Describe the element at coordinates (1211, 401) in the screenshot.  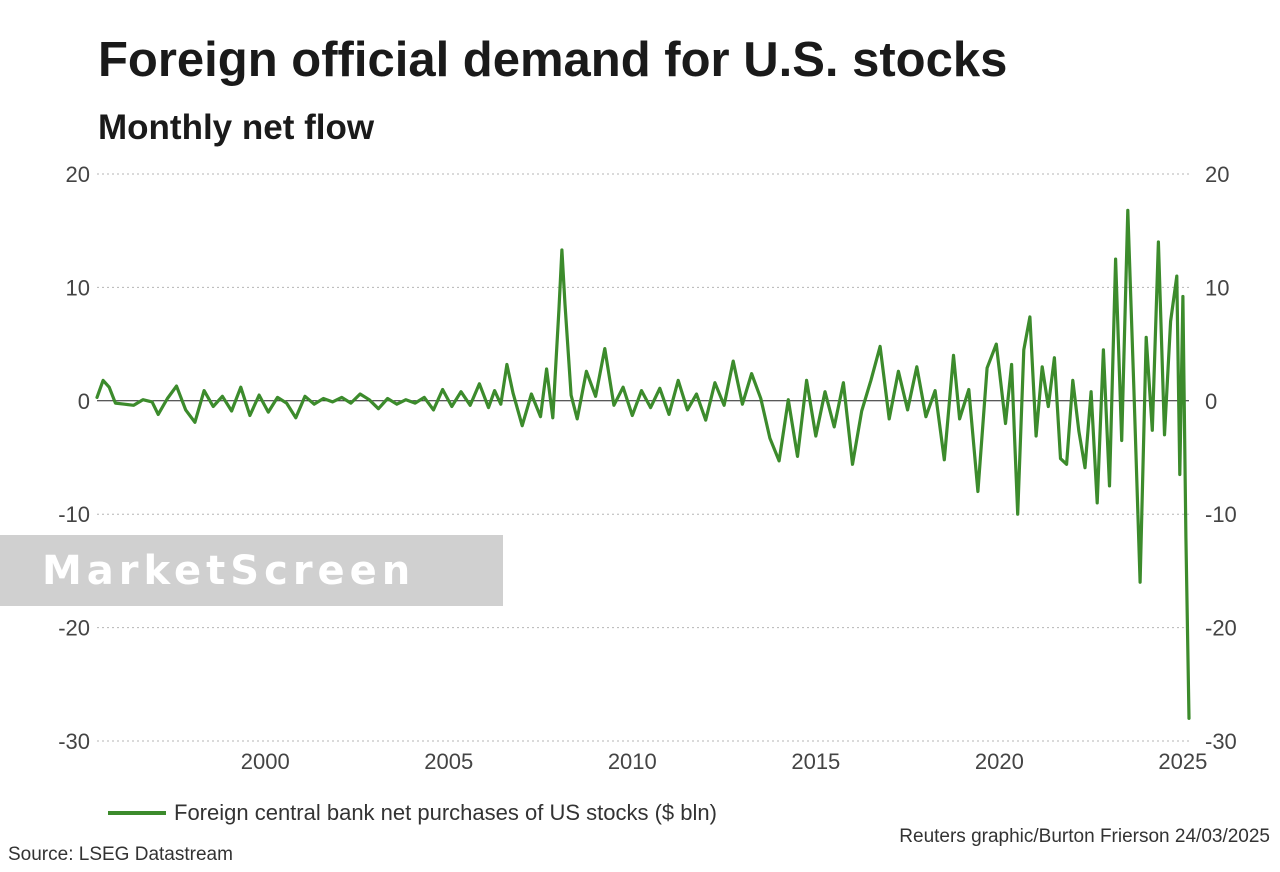
I see `y-tick-label-right: 0` at that location.